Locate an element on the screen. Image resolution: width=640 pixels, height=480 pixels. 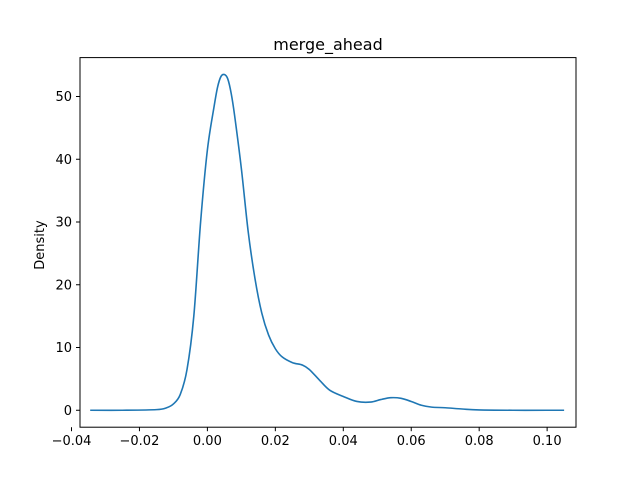
y-tick-label: 0 is located at coordinates (68, 411).